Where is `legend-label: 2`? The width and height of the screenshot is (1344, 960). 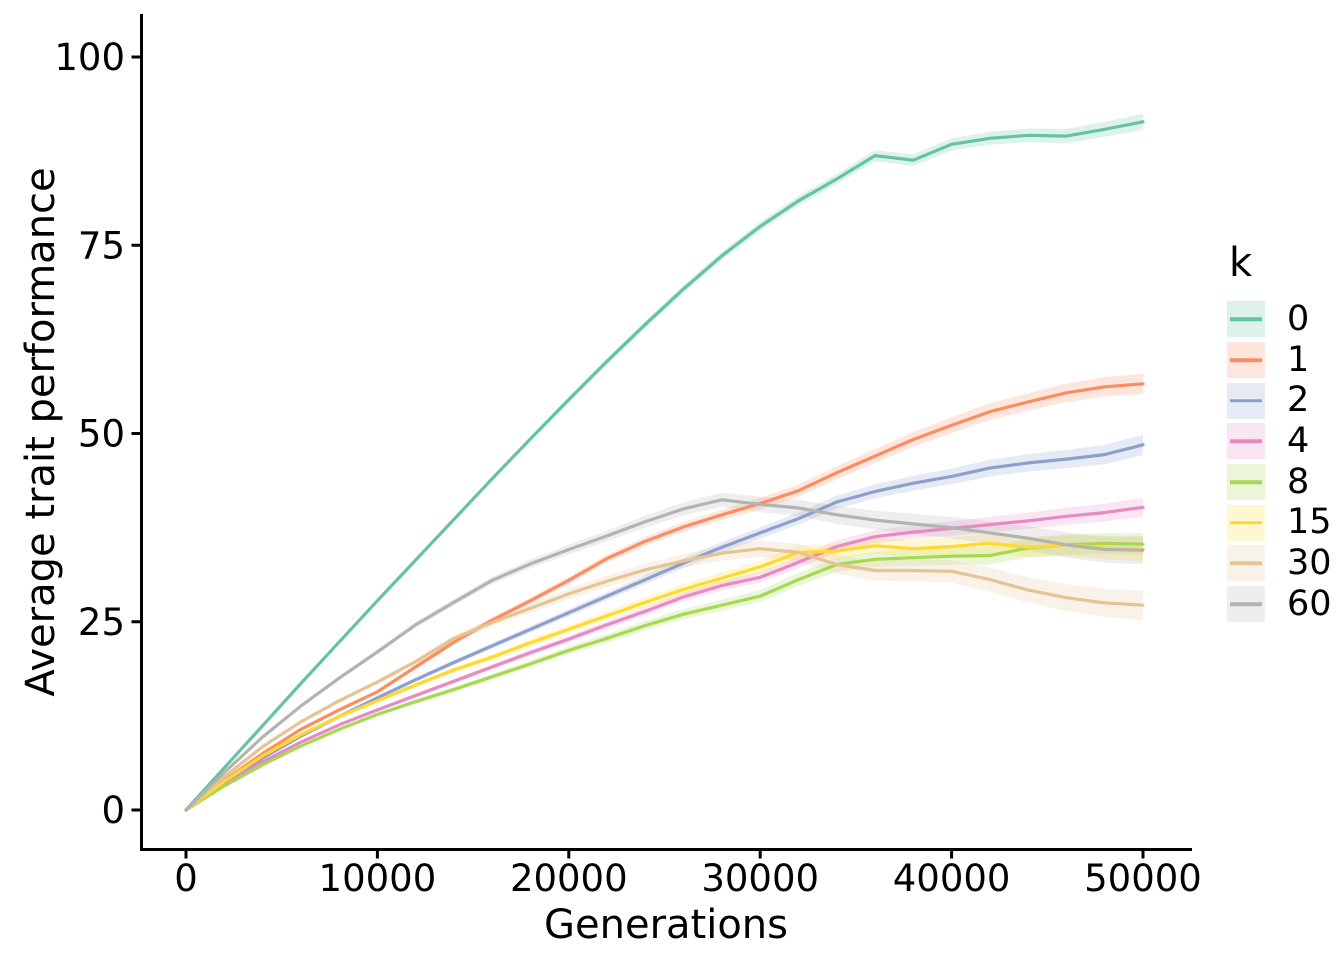 legend-label: 2 is located at coordinates (1298, 400).